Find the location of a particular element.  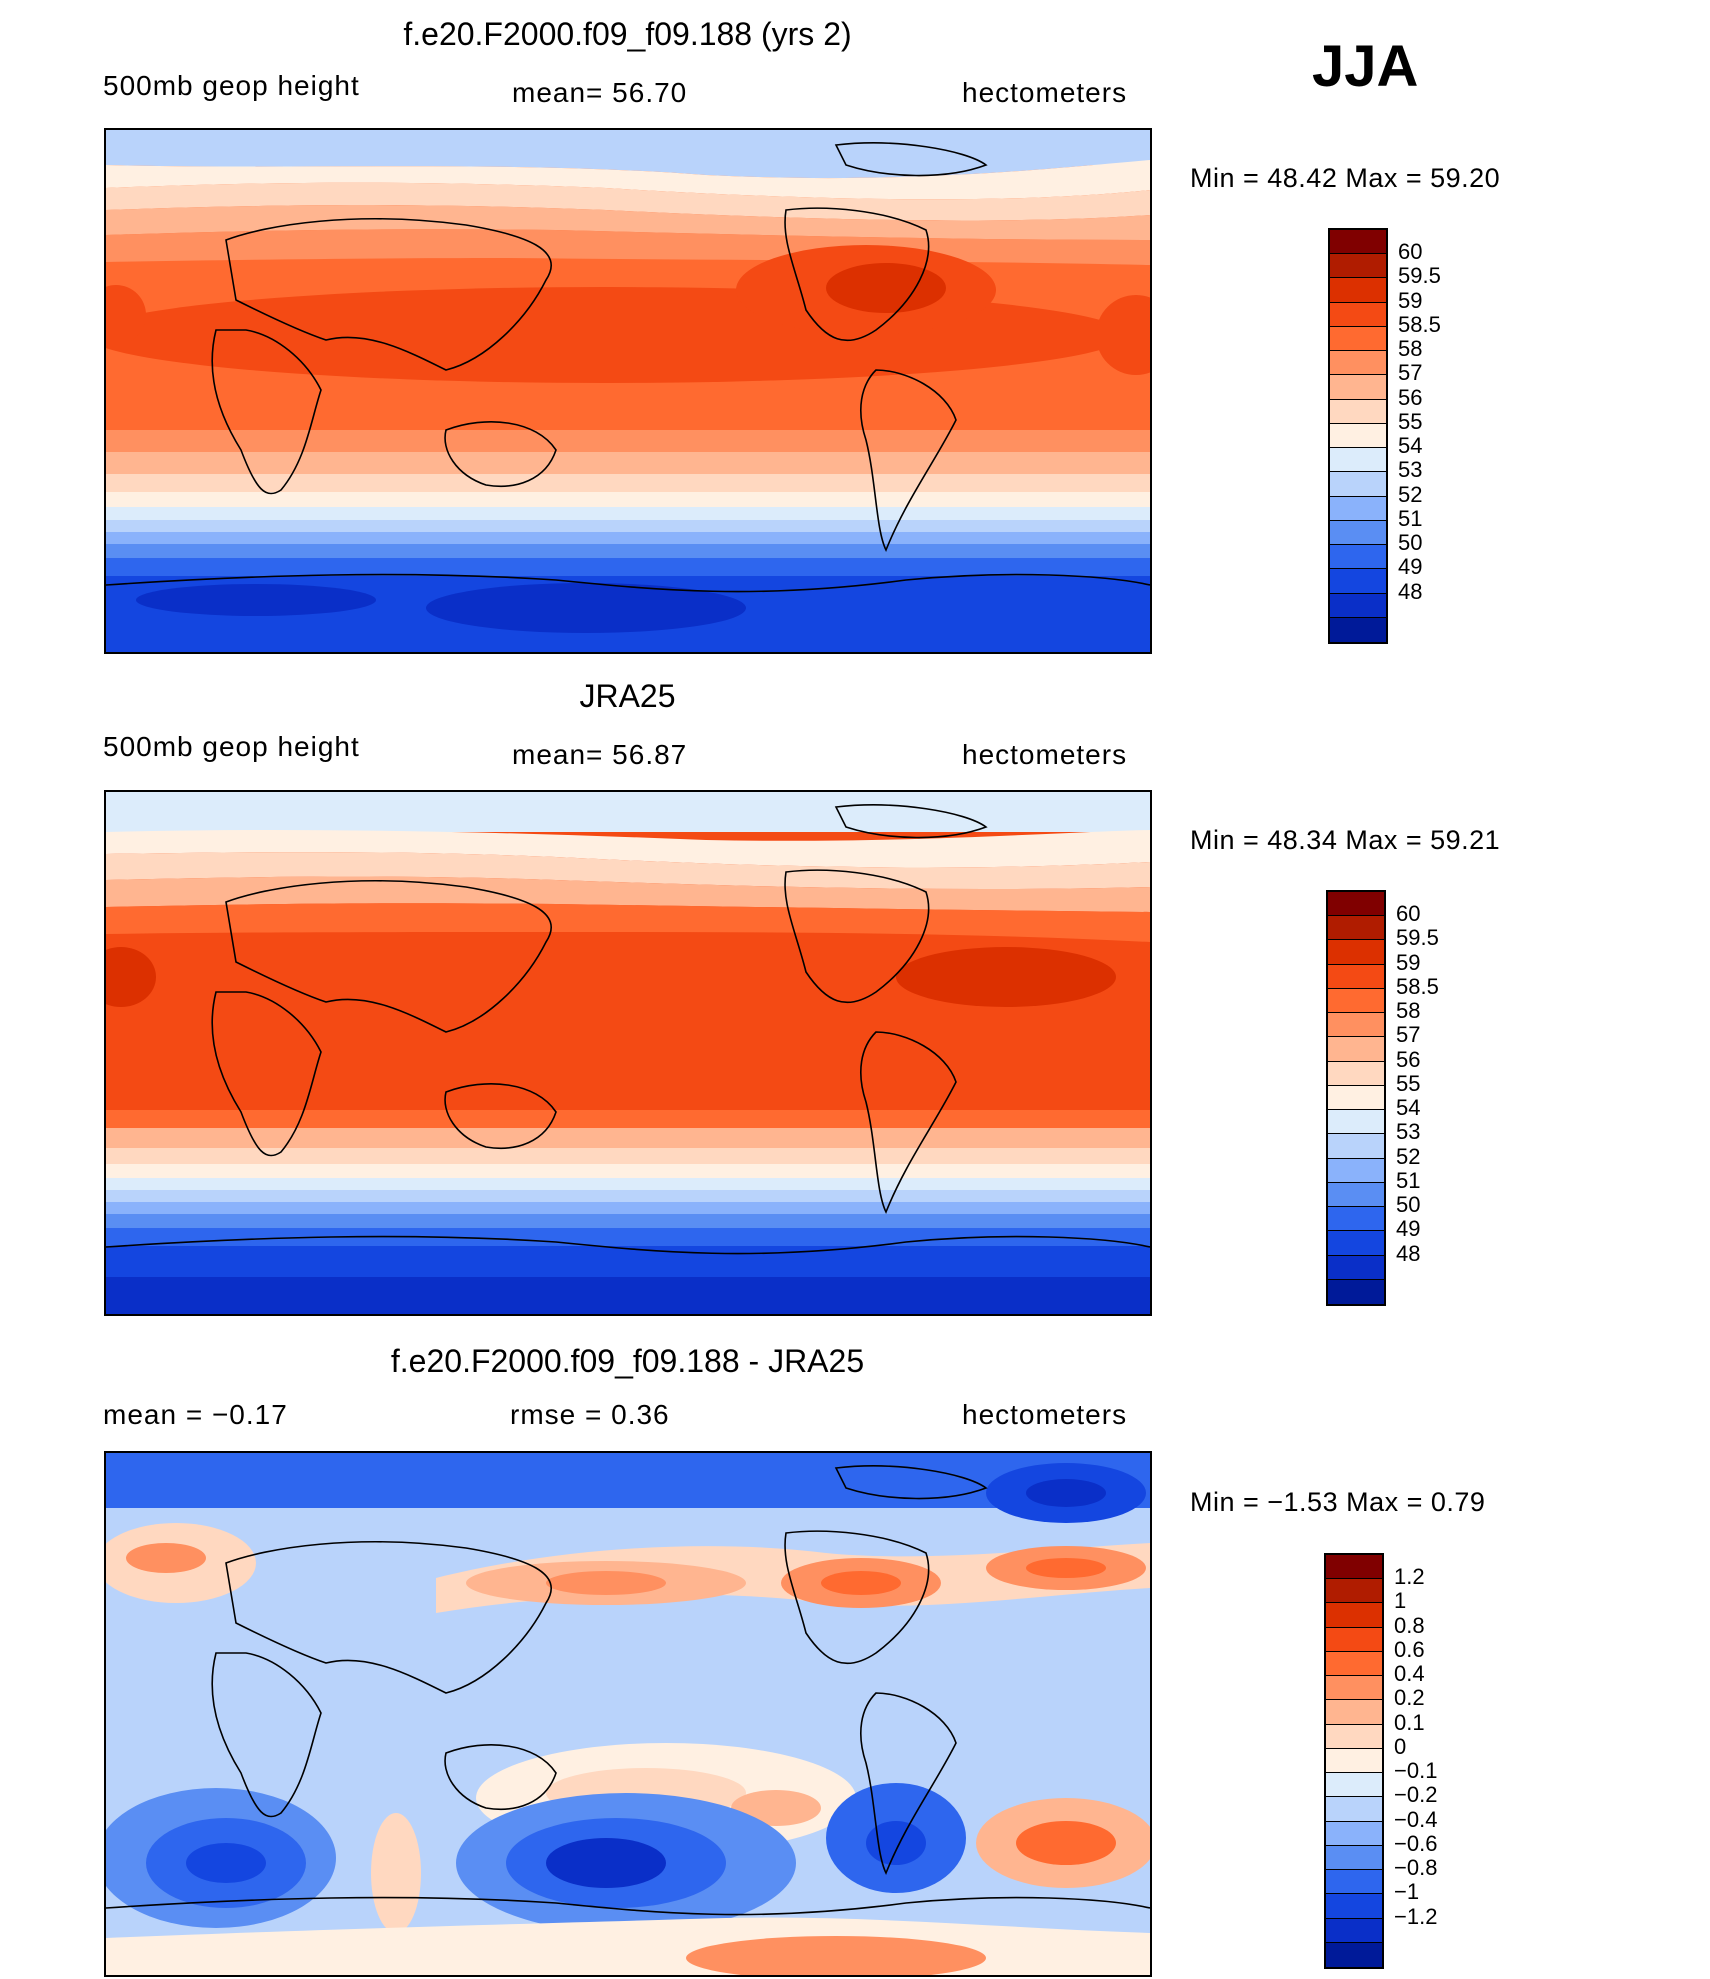

colorbar-label: 54 is located at coordinates (1410, 446).